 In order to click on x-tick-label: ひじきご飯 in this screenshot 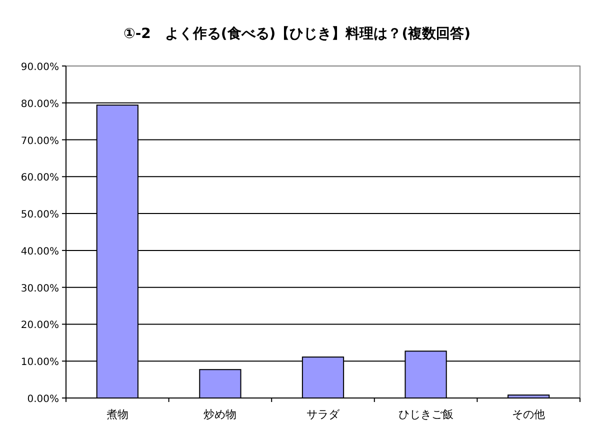, I will do `click(426, 414)`.